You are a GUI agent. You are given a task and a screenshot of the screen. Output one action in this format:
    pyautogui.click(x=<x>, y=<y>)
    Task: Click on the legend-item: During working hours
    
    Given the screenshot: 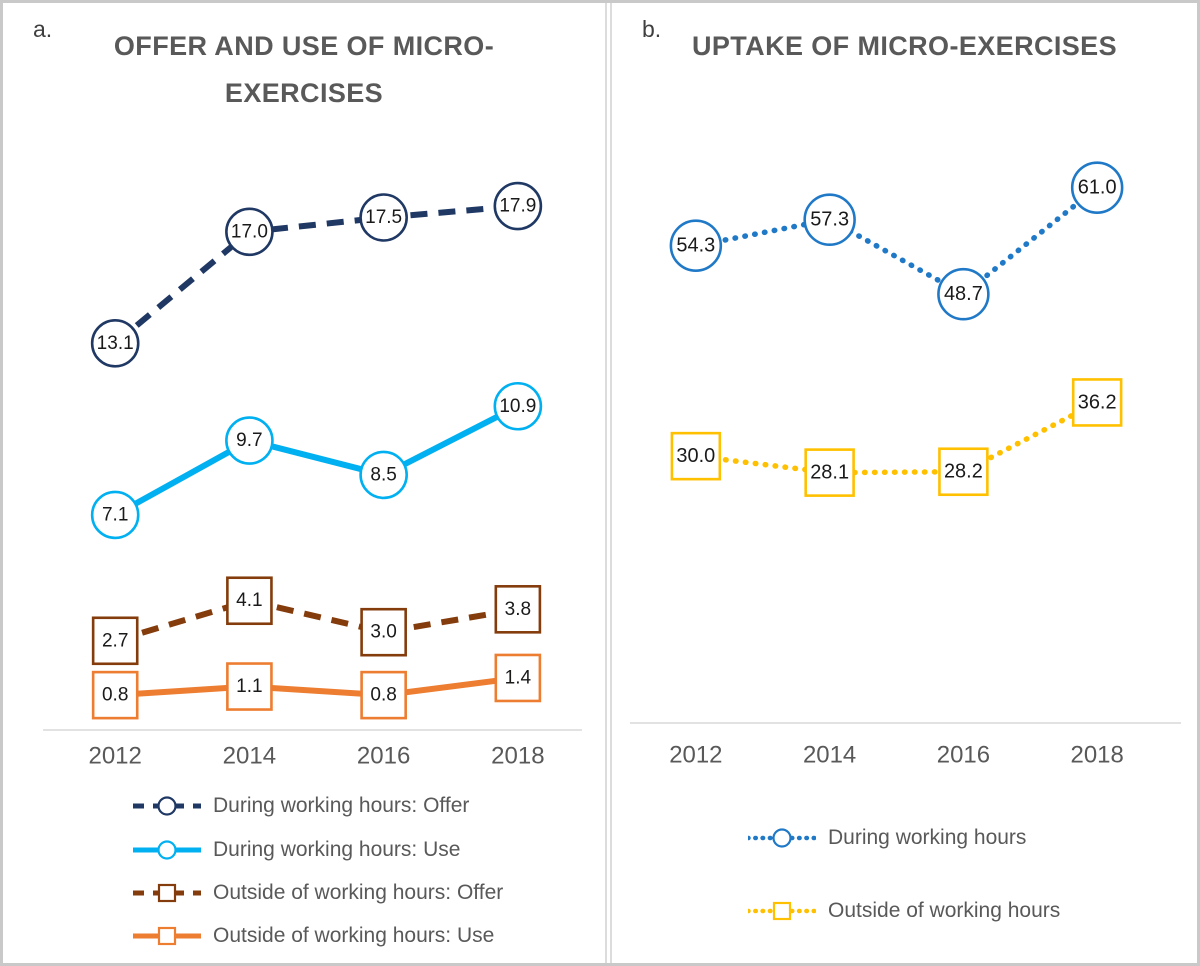 What is the action you would take?
    pyautogui.click(x=887, y=838)
    